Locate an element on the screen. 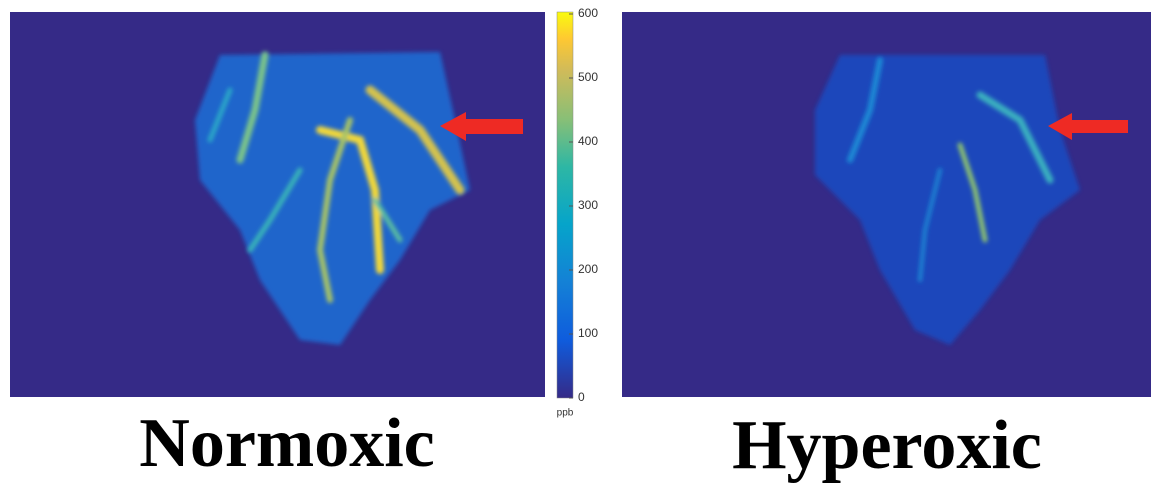 The width and height of the screenshot is (1151, 490). colorbar-tick-label: 500 is located at coordinates (588, 77).